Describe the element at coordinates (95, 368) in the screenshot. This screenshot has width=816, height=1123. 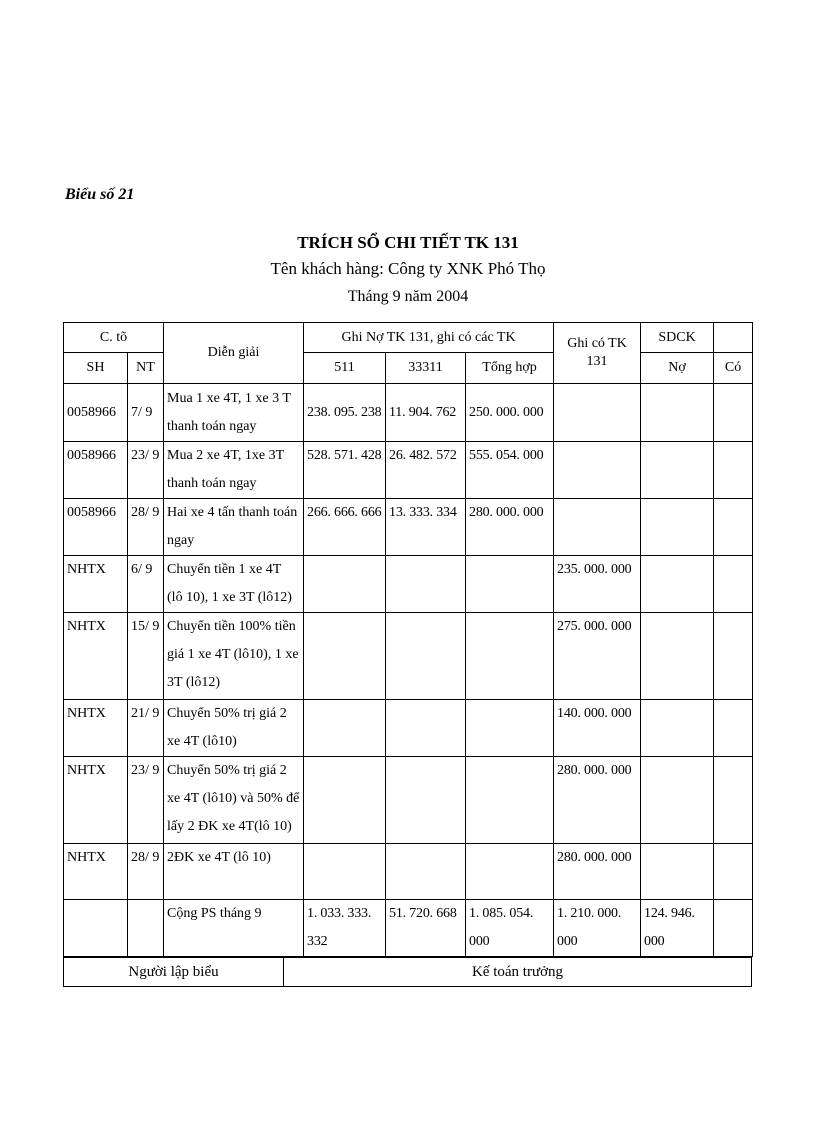
I see `header-sh: SH` at that location.